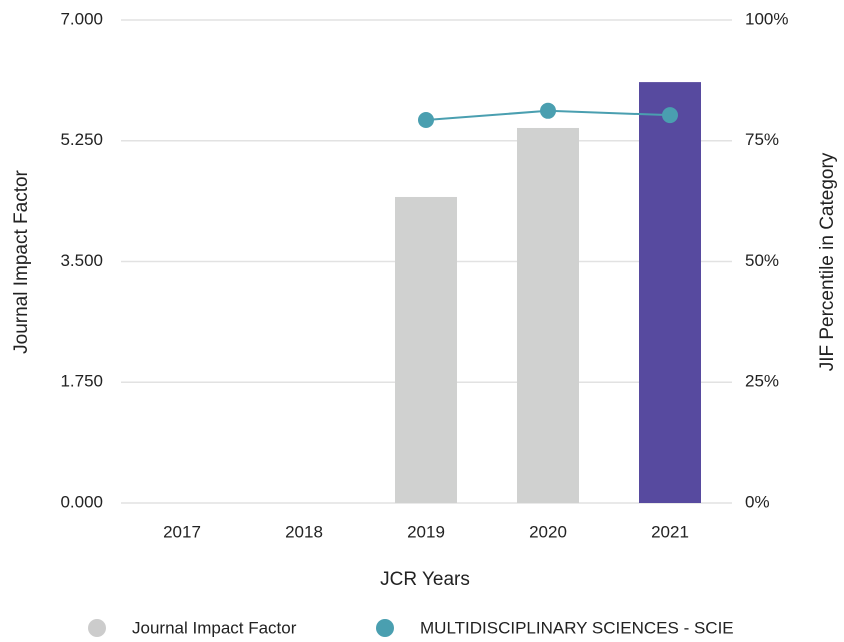 Image resolution: width=844 pixels, height=642 pixels. Describe the element at coordinates (21, 261) in the screenshot. I see `y-axis-title: Journal Impact Factor` at that location.